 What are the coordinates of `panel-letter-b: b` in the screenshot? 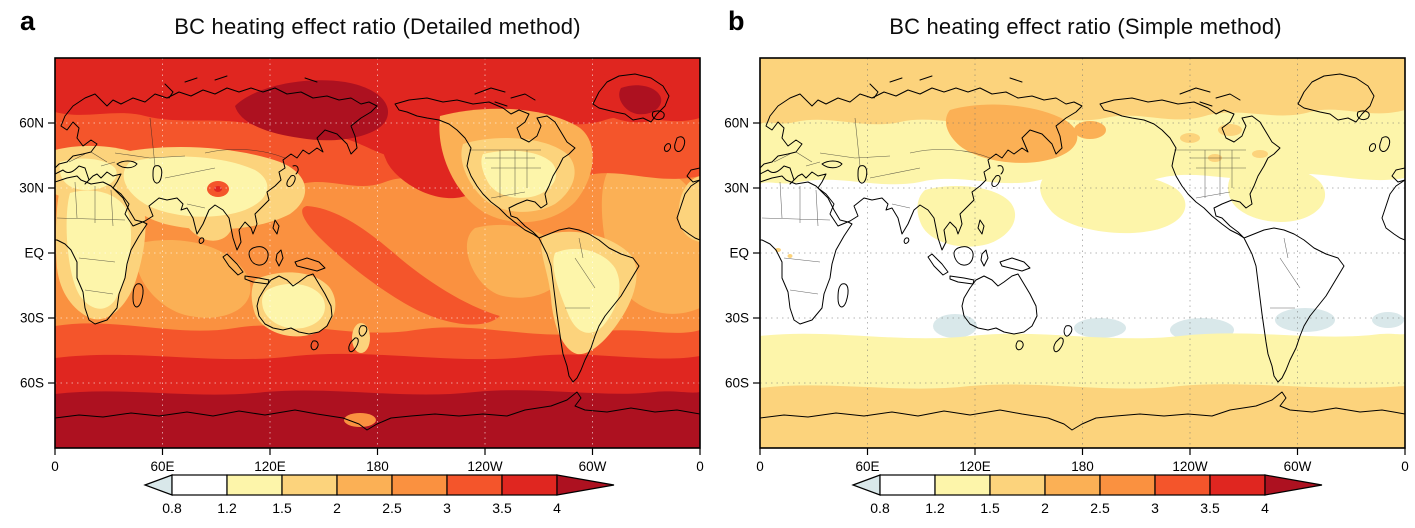 It's located at (736, 21).